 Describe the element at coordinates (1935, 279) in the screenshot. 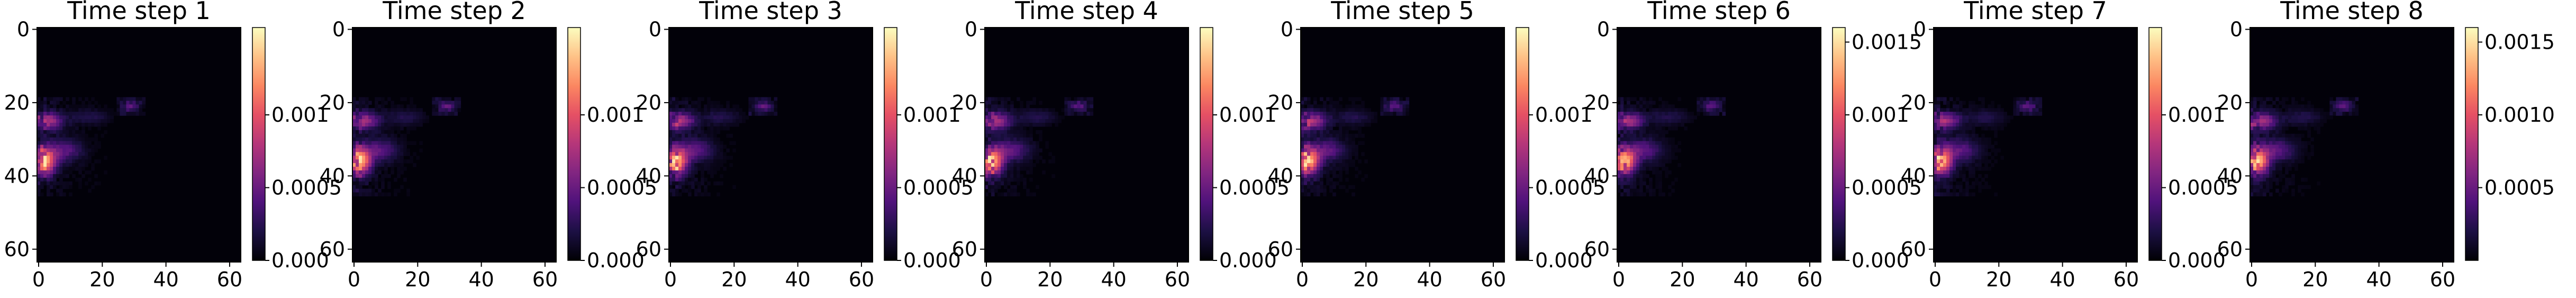

I see `x-tick-label: 0` at that location.